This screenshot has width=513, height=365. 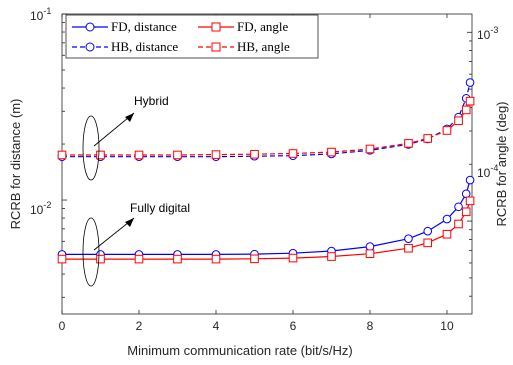 I want to click on x-tick-label: 4, so click(x=216, y=326).